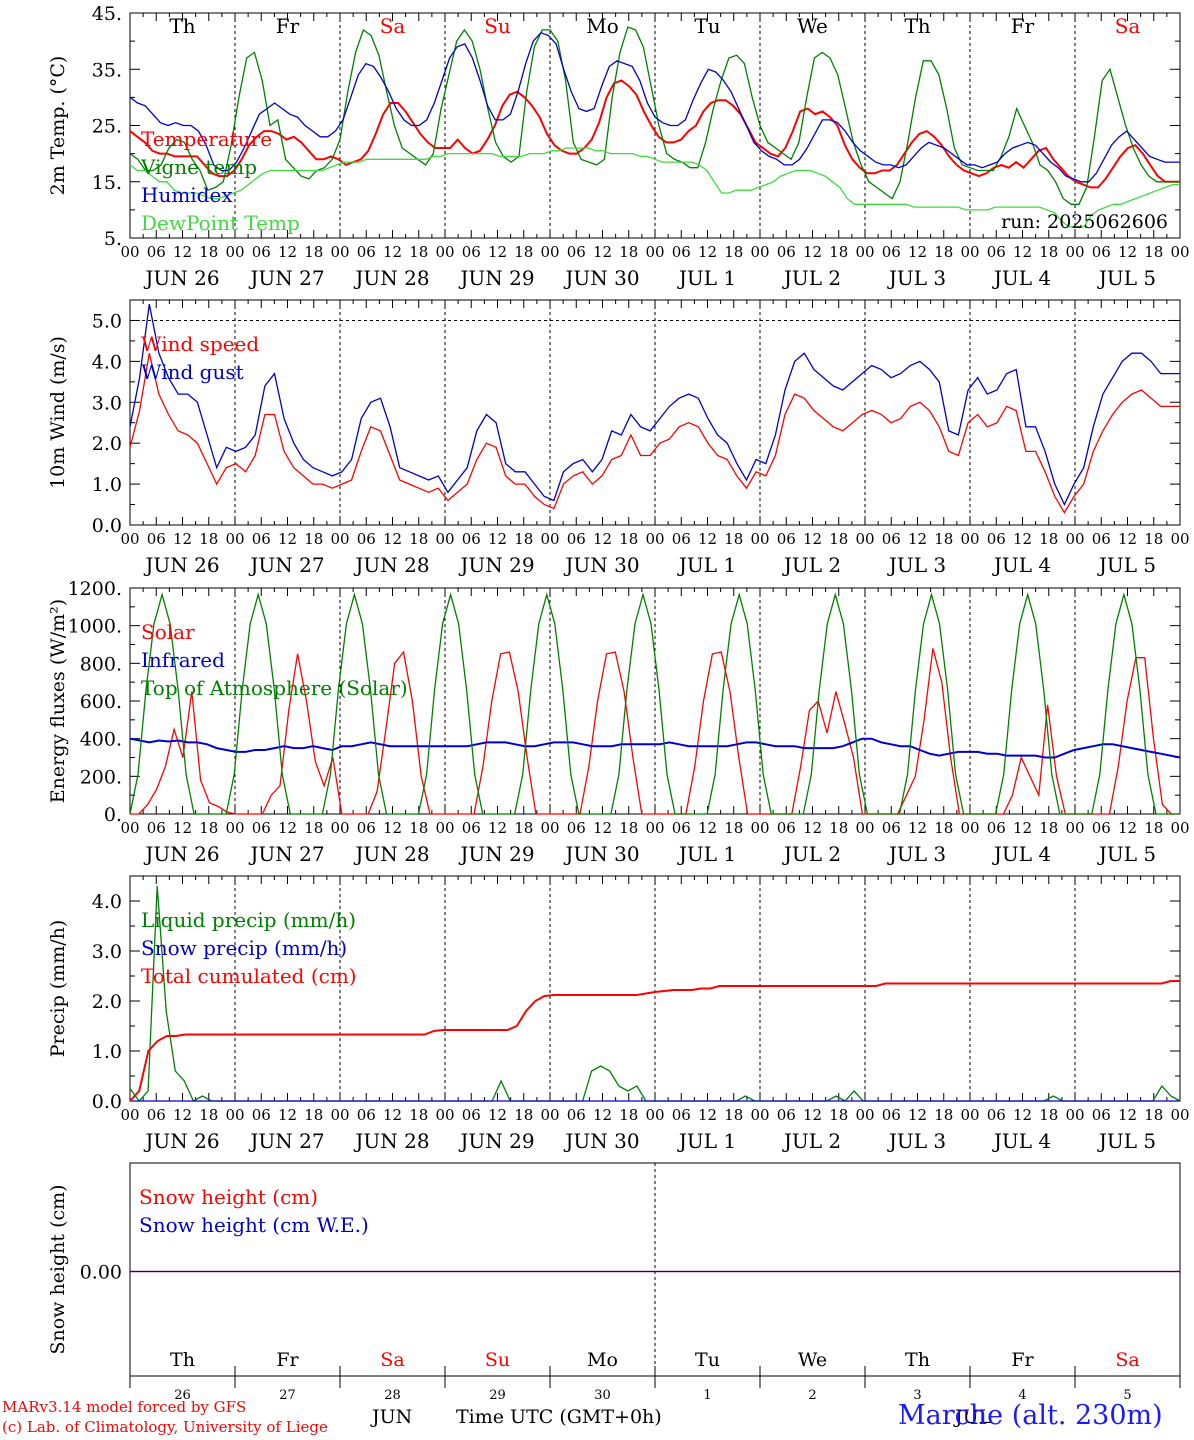 This screenshot has height=1440, width=1194. What do you see at coordinates (228, 1197) in the screenshot?
I see `legend-snow-height-cm-: Snow height (cm)` at bounding box center [228, 1197].